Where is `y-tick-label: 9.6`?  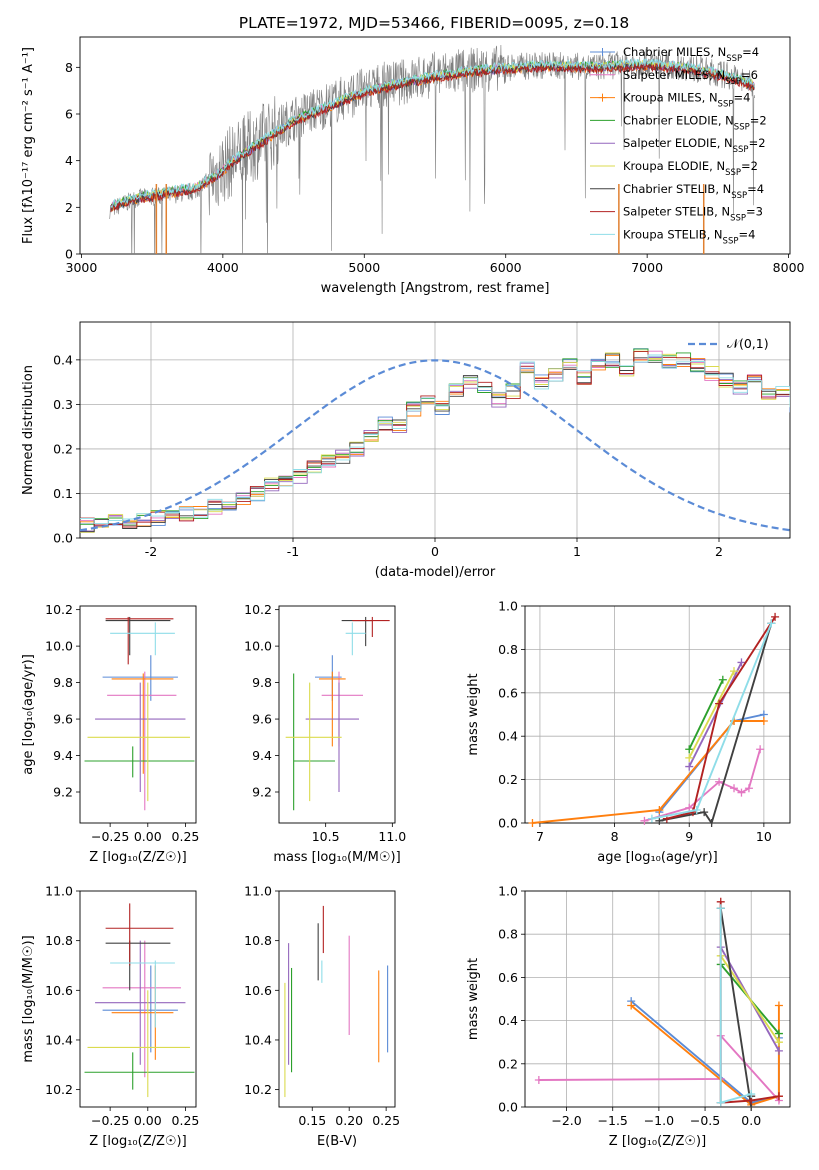 y-tick-label: 9.6 is located at coordinates (63, 719).